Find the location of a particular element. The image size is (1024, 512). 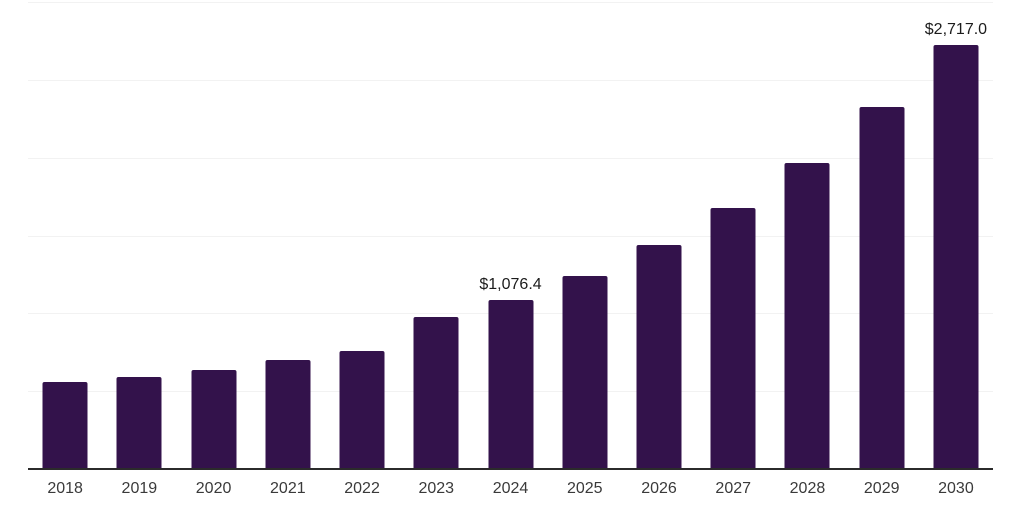

x-axis-line is located at coordinates (510, 469).